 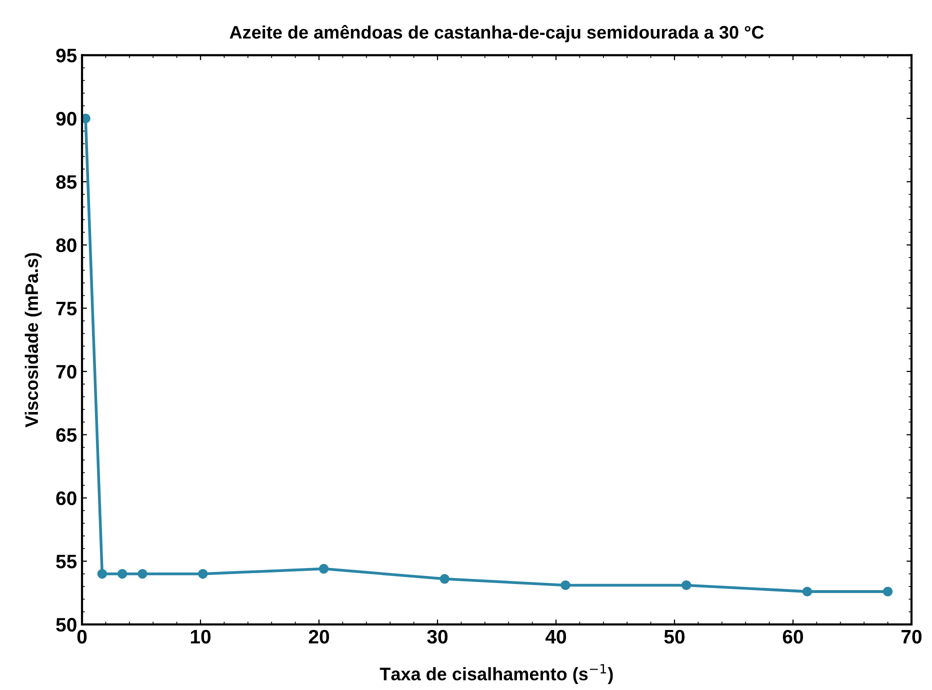 I want to click on y-tick-label: 65, so click(x=66, y=435).